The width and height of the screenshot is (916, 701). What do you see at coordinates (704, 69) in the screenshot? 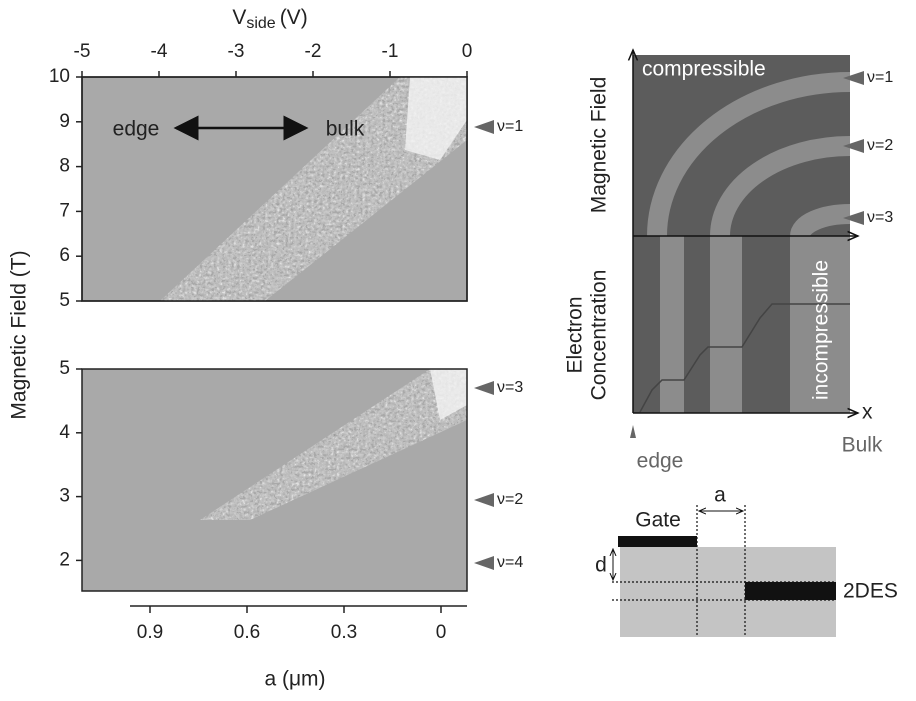
I see `compressible-label: compressible` at bounding box center [704, 69].